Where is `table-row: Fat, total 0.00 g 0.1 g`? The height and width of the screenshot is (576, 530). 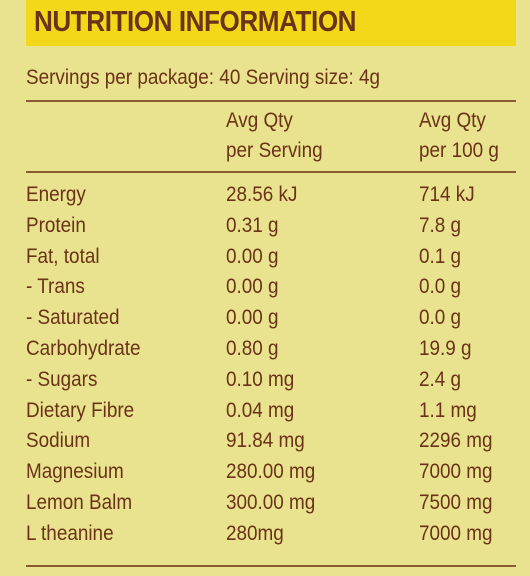 table-row: Fat, total 0.00 g 0.1 g is located at coordinates (265, 257).